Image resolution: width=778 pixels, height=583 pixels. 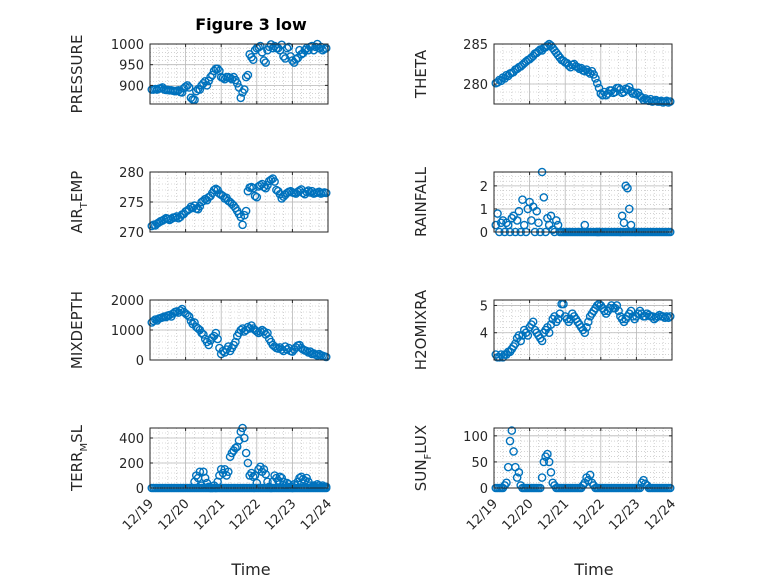 What do you see at coordinates (84, 447) in the screenshot?
I see `y-axis-label-subscript: M` at bounding box center [84, 447].